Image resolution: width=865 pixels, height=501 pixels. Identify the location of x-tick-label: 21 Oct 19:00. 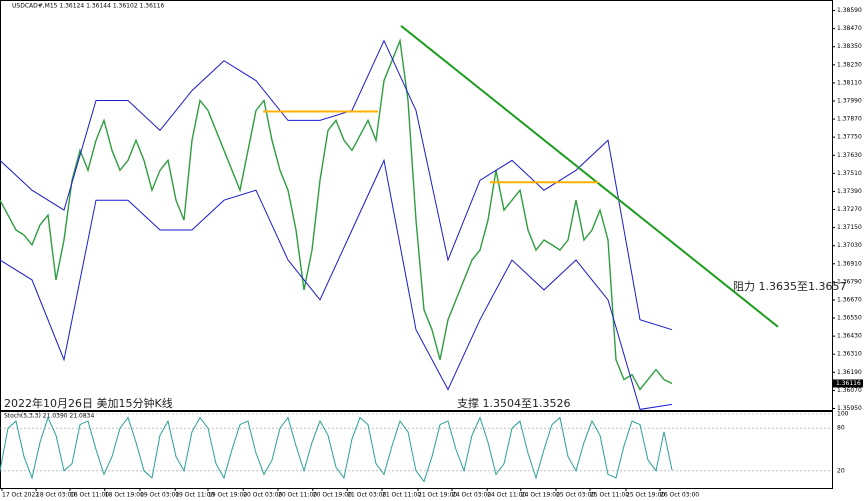
(437, 495).